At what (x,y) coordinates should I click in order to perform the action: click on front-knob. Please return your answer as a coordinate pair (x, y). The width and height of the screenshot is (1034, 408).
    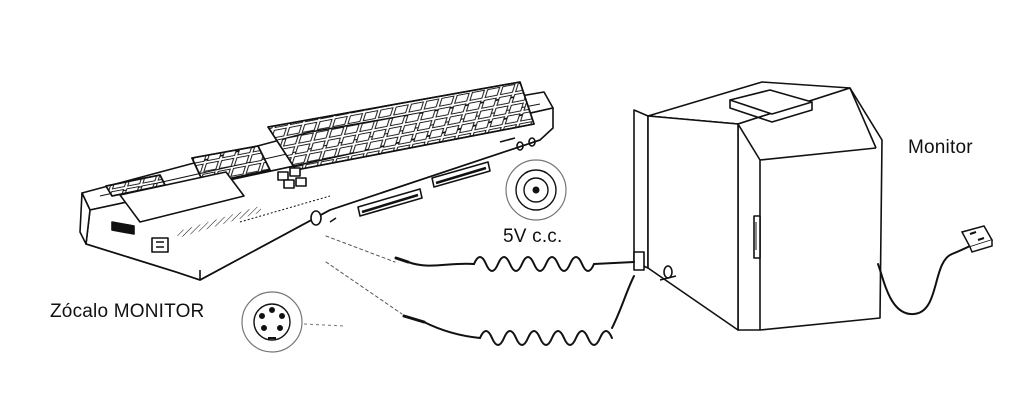
    Looking at the image, I should click on (316, 218).